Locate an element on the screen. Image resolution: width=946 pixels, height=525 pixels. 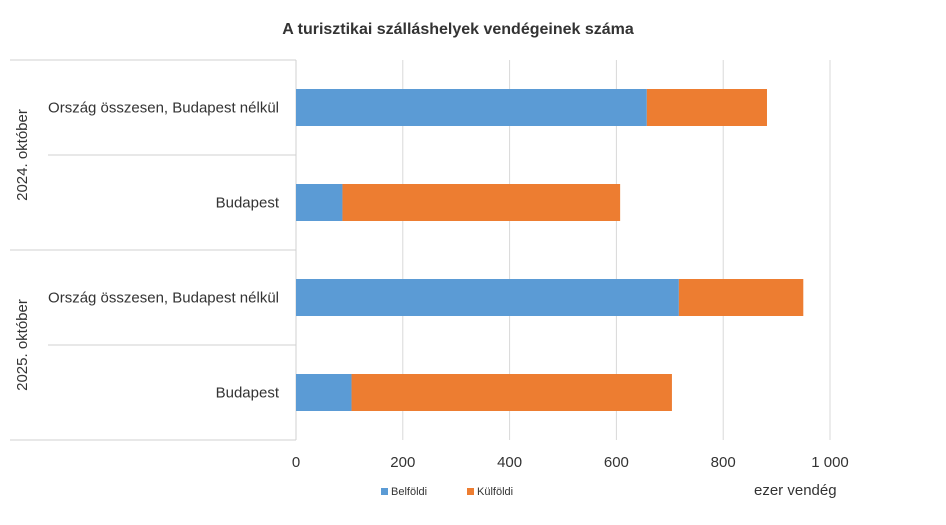
legend-label: Belföldi is located at coordinates (409, 492).